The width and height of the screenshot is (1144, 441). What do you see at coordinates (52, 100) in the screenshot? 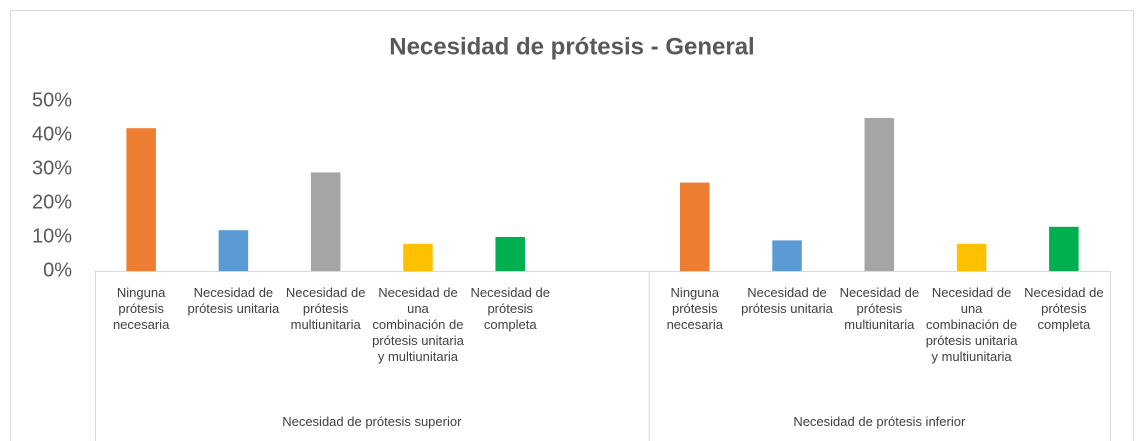
I see `y-tick-label: 50%` at bounding box center [52, 100].